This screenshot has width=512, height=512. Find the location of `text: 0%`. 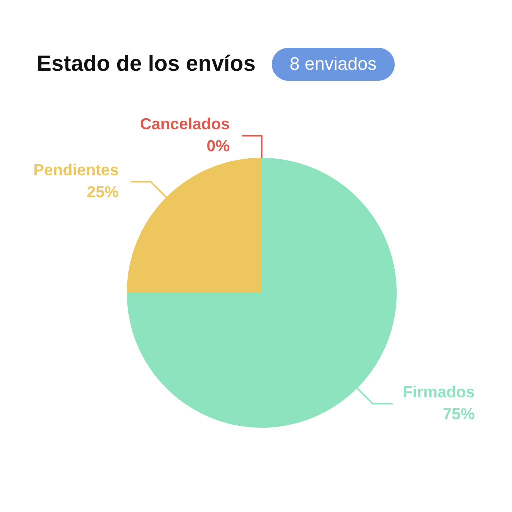

text: 0% is located at coordinates (218, 147).